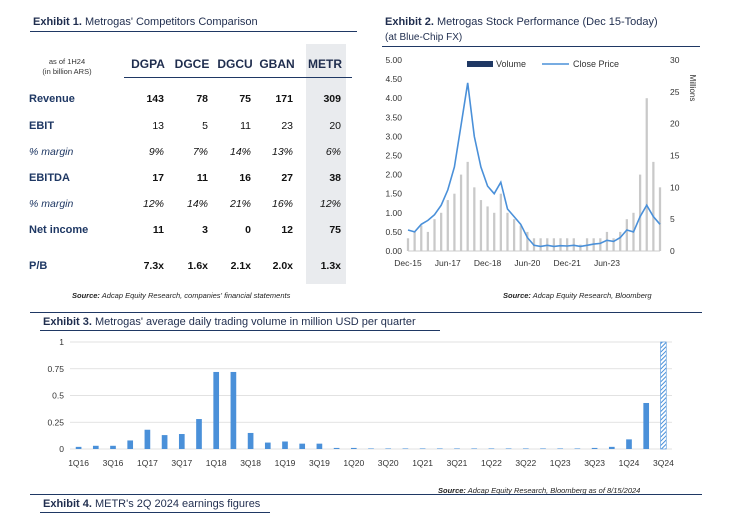 This screenshot has width=730, height=525. I want to click on volume-bar-2q20, so click(371, 448).